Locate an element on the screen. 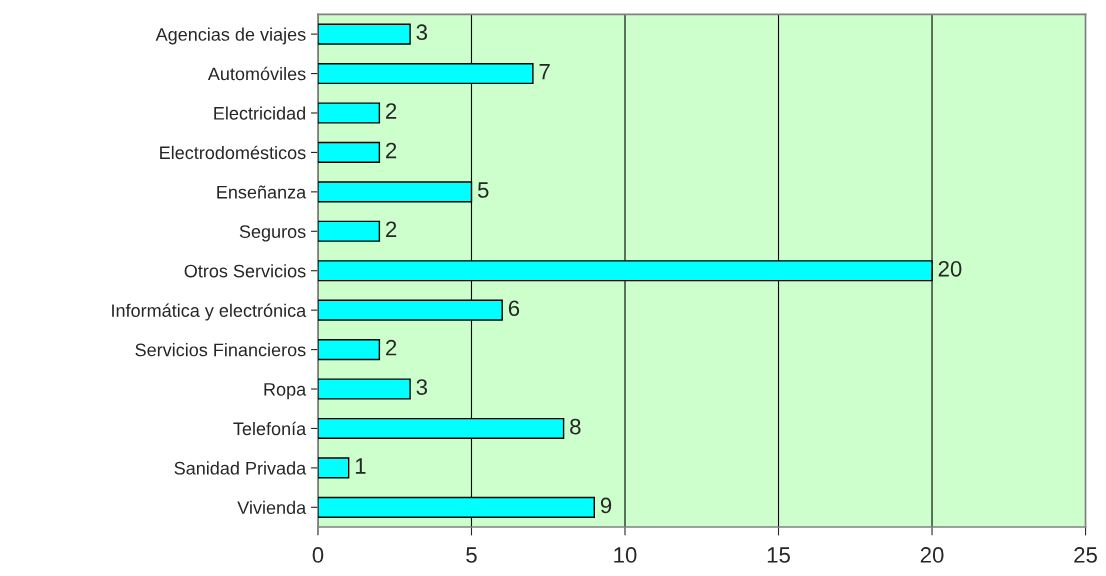 Image resolution: width=1106 pixels, height=576 pixels. x-tick-label: 10 is located at coordinates (625, 555).